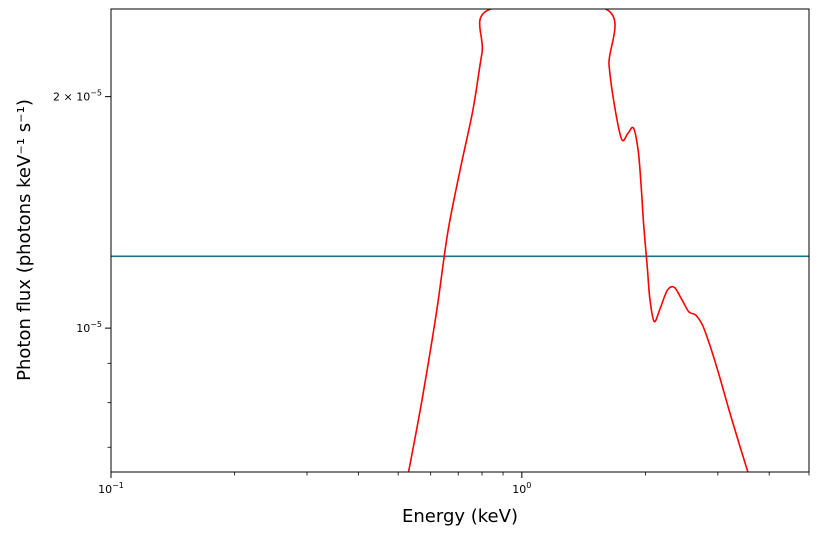 This screenshot has height=535, width=818. What do you see at coordinates (89, 327) in the screenshot?
I see `y-tick-label-0: 10−5` at bounding box center [89, 327].